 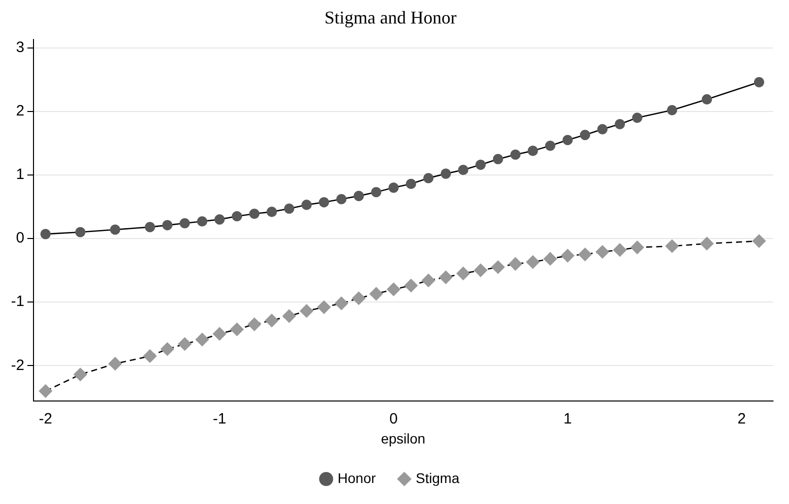 I want to click on legend-label: Stigma, so click(x=438, y=478).